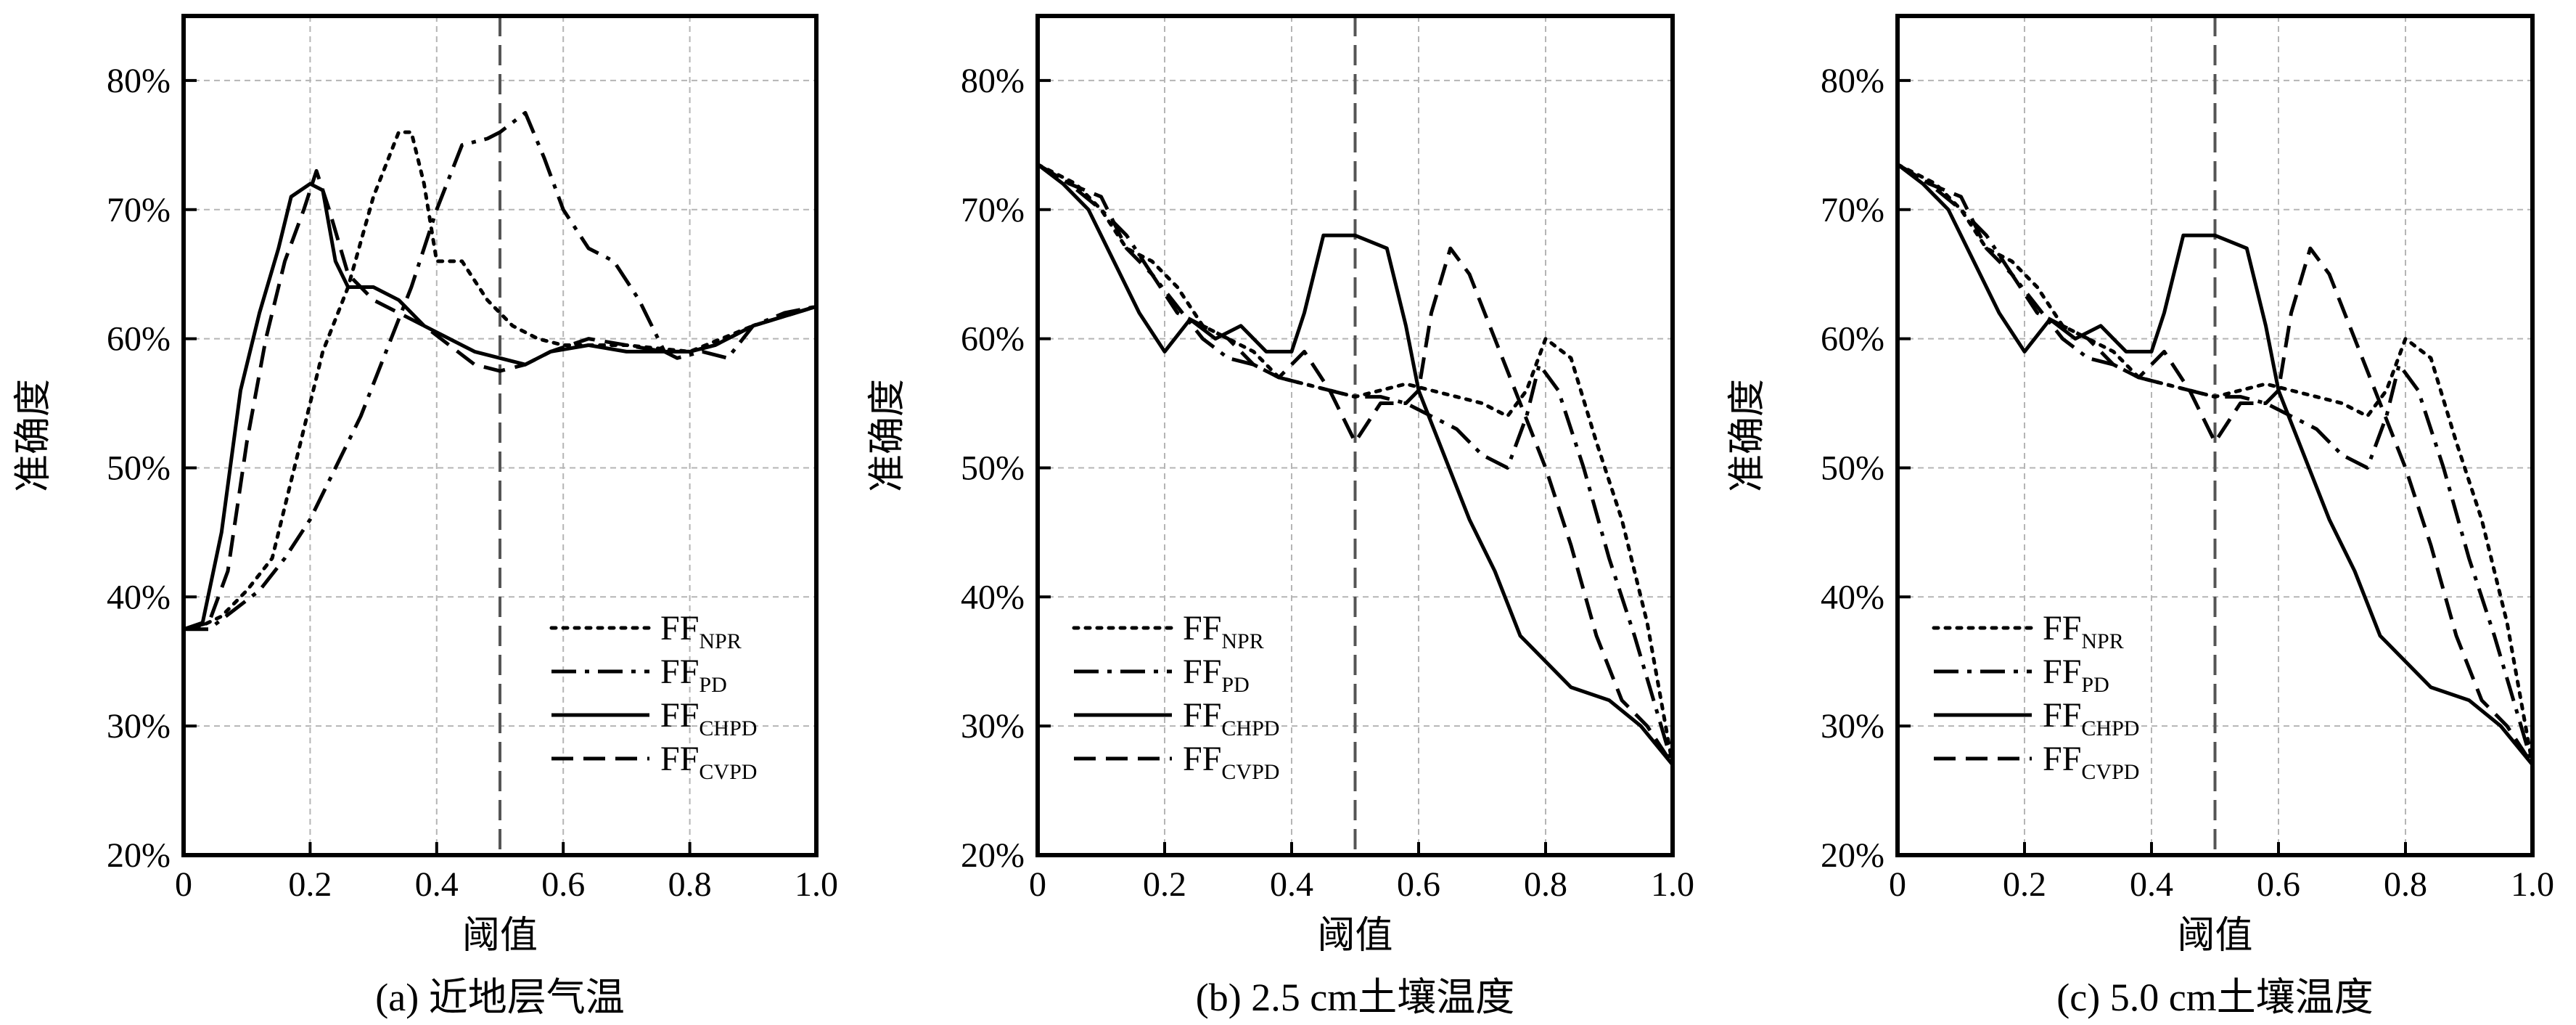  Describe the element at coordinates (2214, 997) in the screenshot. I see `panel-caption: (c) 5.0 cm土壤温度` at that location.